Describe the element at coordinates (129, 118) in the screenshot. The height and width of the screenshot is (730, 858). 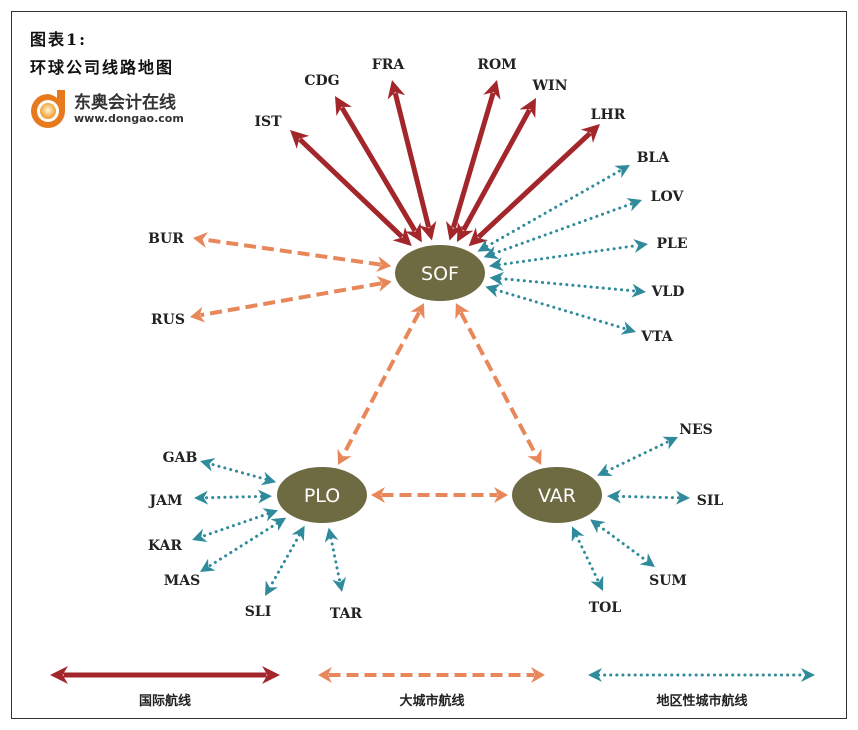
I see `logo-url: www.dongao.com` at that location.